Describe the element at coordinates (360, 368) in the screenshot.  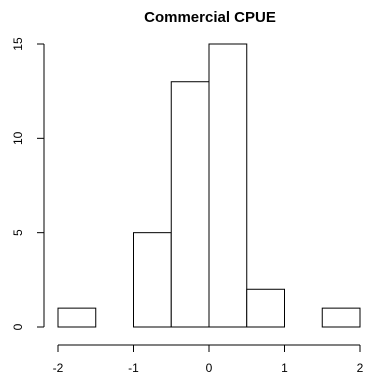
I see `x-tick-label: 2` at that location.